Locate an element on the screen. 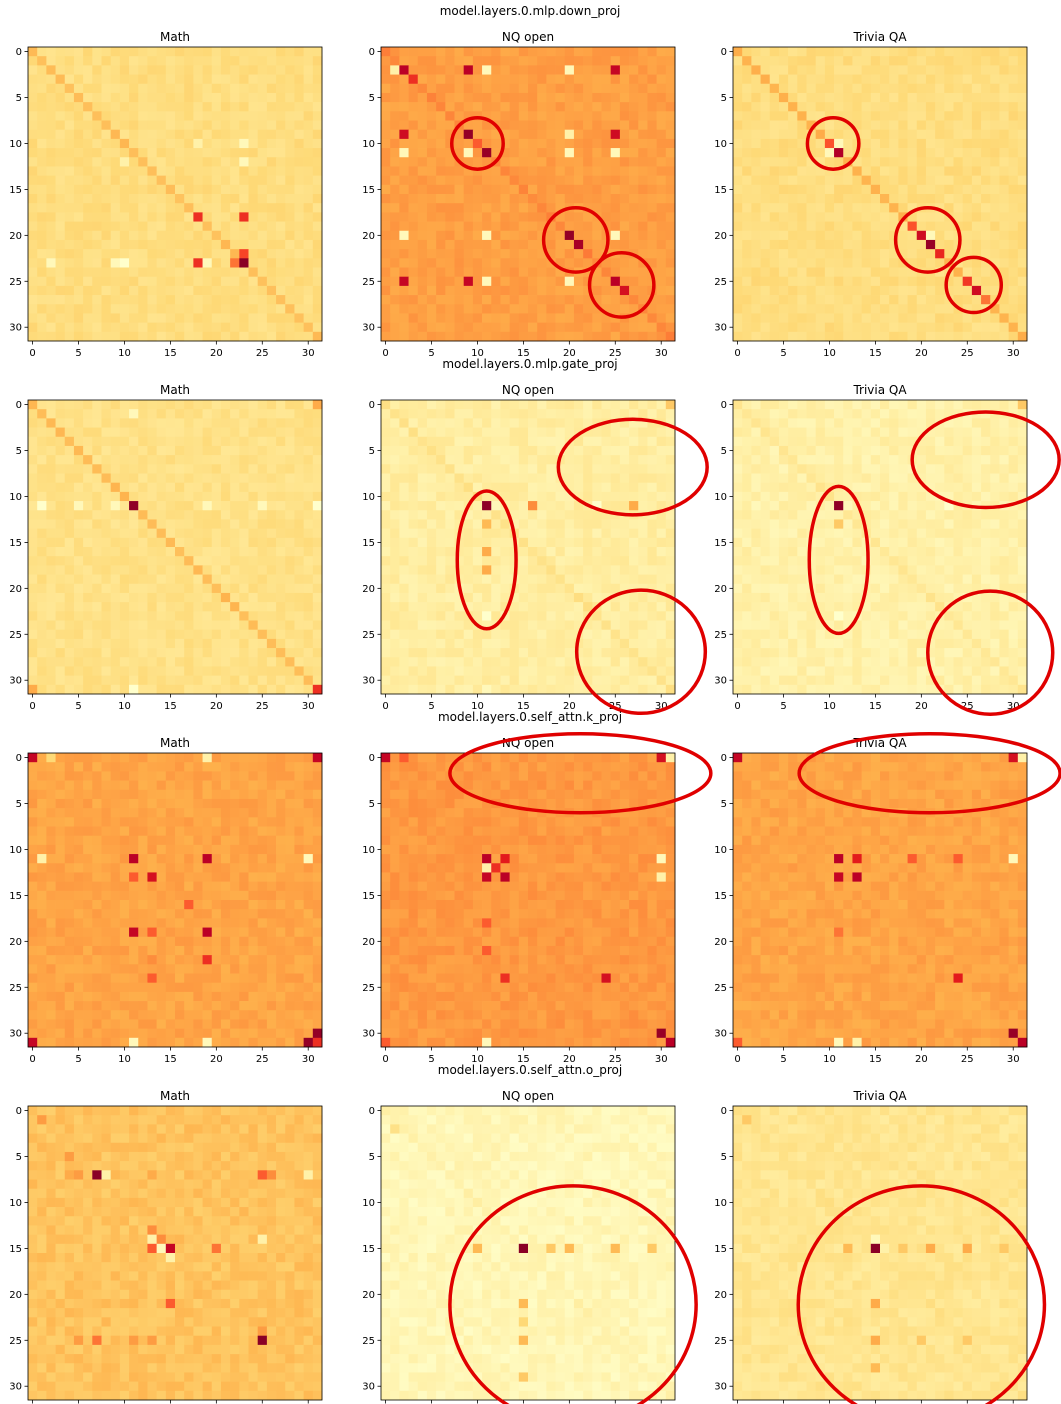 This screenshot has height=1404, width=1061. y-tick-label: 0 is located at coordinates (372, 52).